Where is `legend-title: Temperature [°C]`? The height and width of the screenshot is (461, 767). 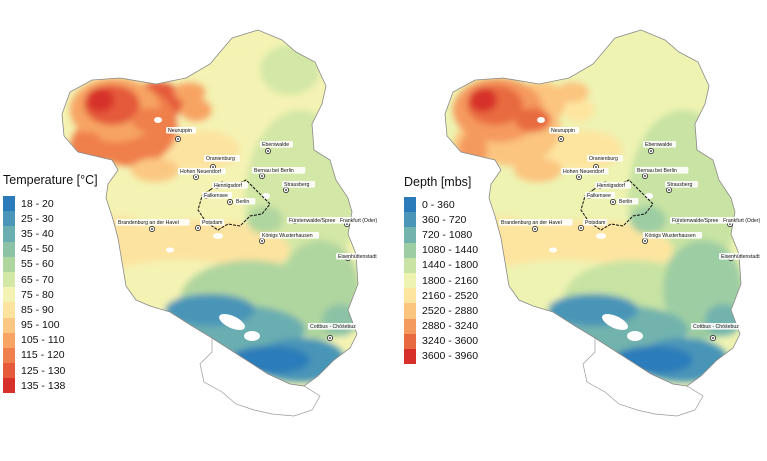
legend-title: Temperature [°C] is located at coordinates (50, 180).